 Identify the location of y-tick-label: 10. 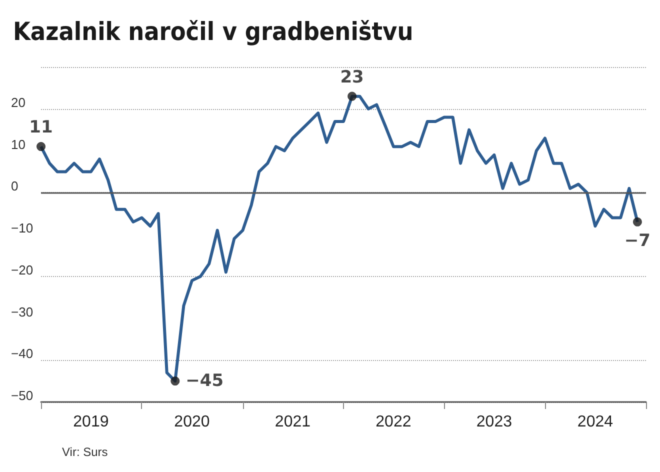
(18, 144).